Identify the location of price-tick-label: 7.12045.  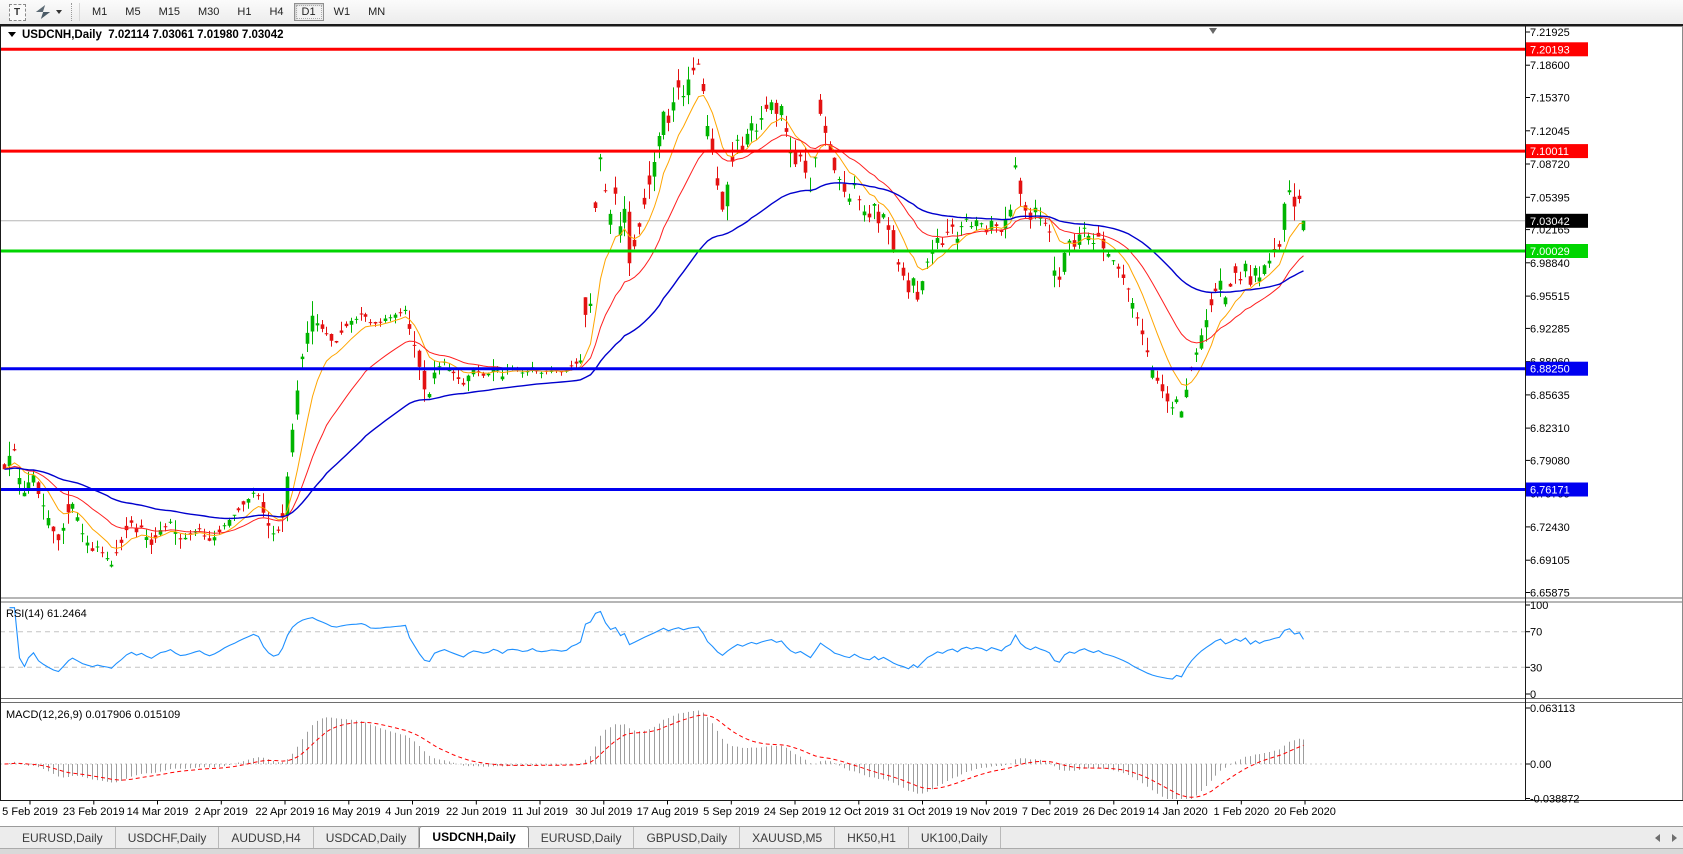
(1550, 132).